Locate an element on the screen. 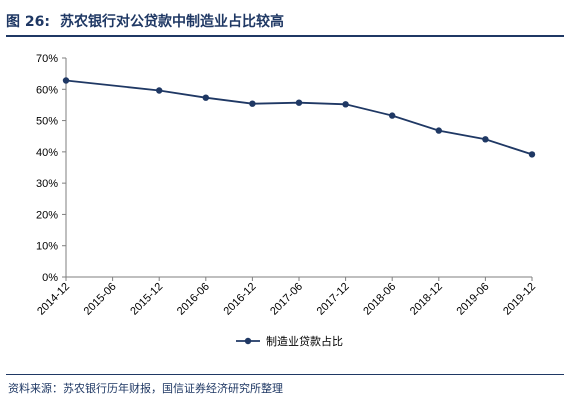  x-tick-label: 2018-12 is located at coordinates (426, 299).